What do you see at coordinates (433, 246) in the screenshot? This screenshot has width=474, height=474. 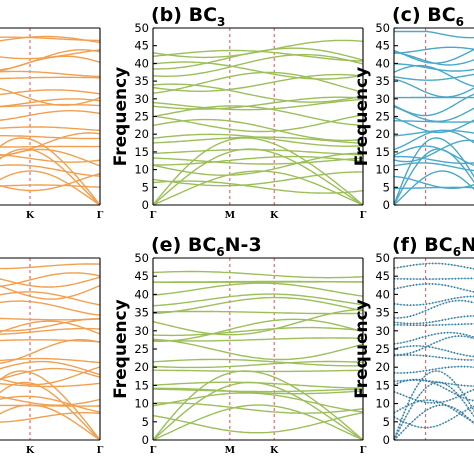 I see `panel-title: (f) BC6N` at bounding box center [433, 246].